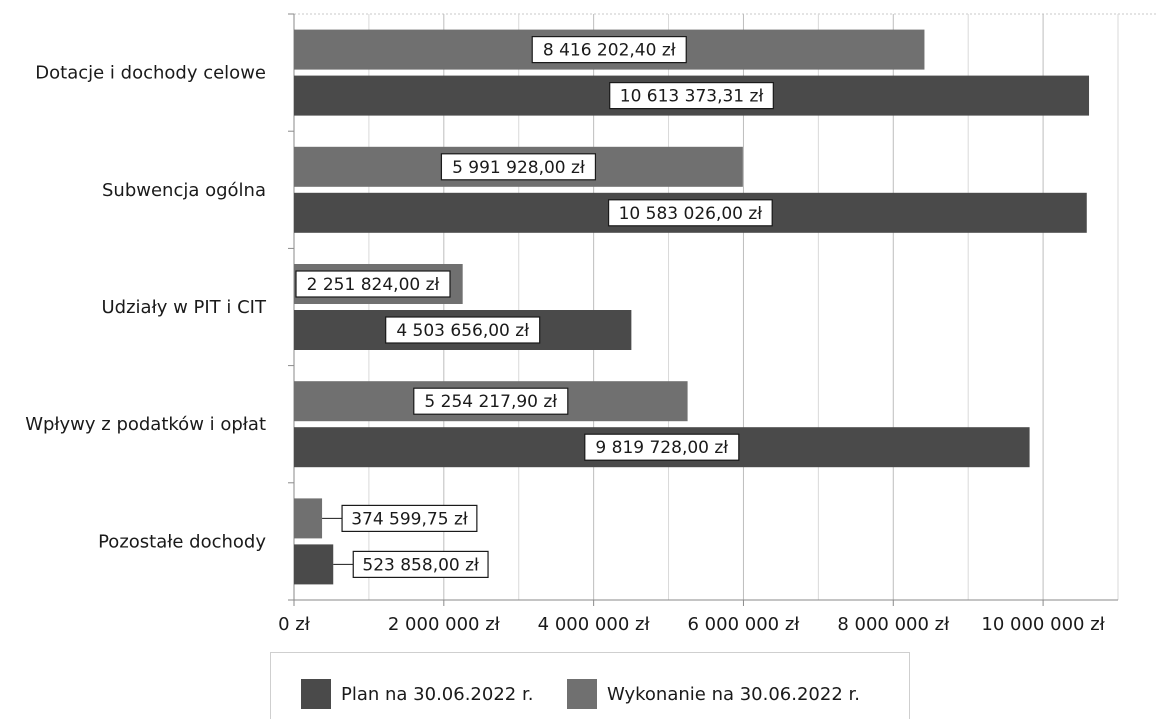  I want to click on legend-item-plan: Plan na 30.06.2022 r., so click(417, 694).